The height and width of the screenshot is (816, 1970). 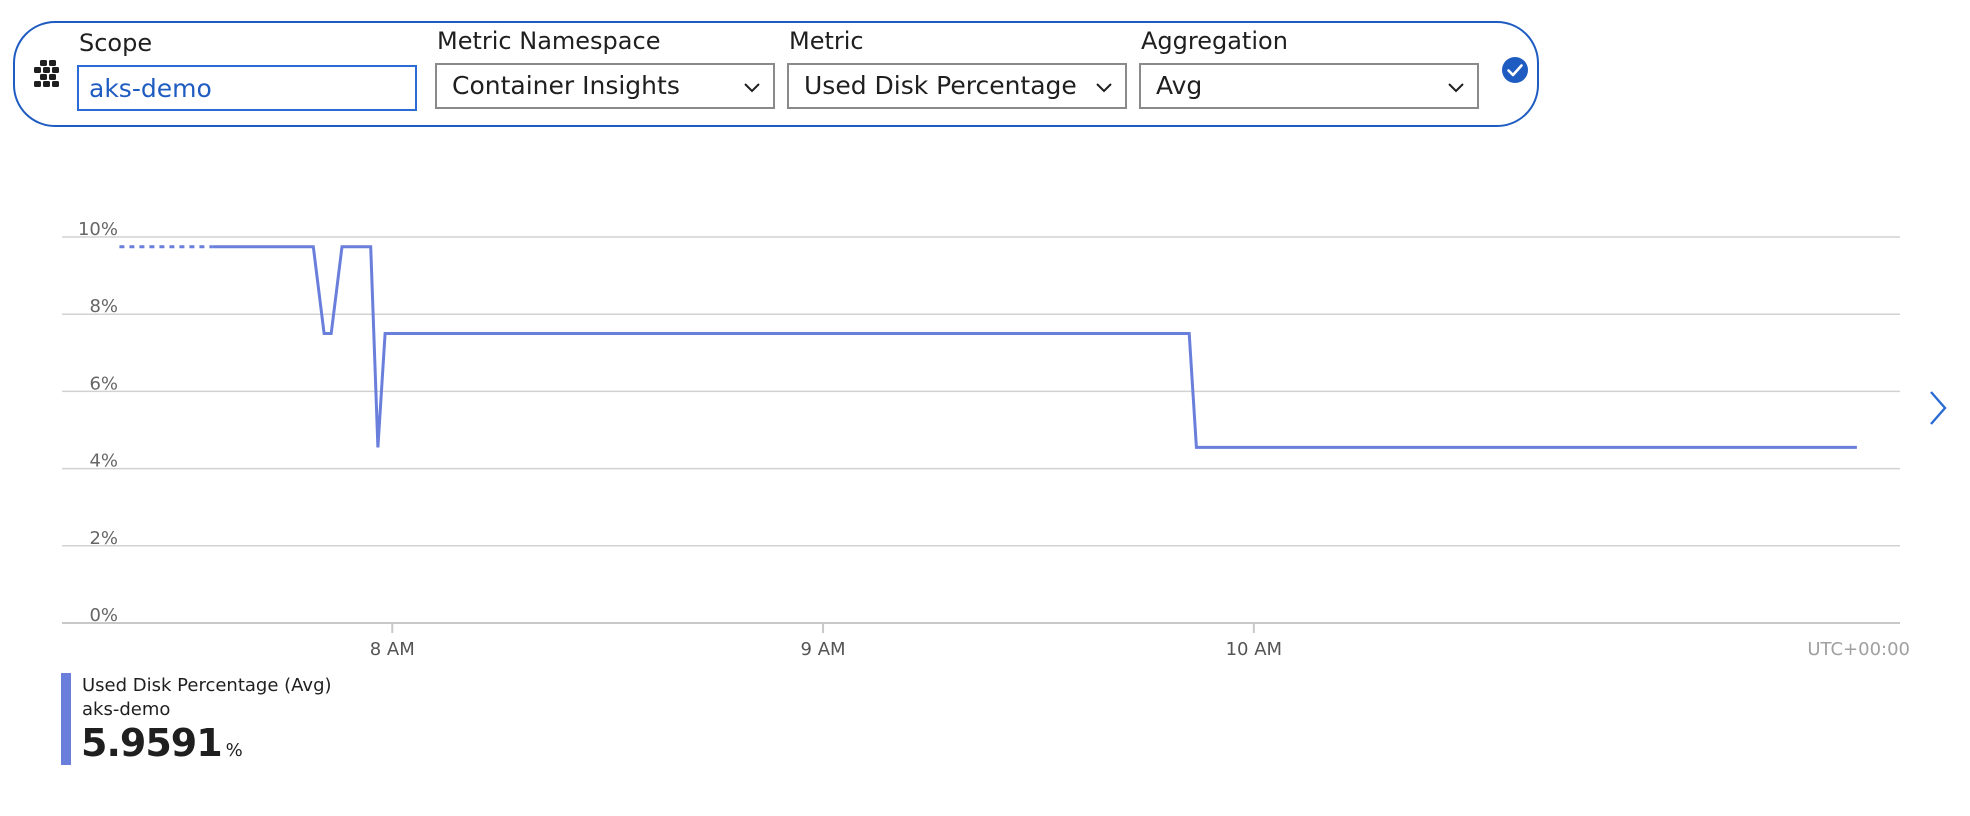 What do you see at coordinates (126, 709) in the screenshot?
I see `legend-resource: aks-demo` at bounding box center [126, 709].